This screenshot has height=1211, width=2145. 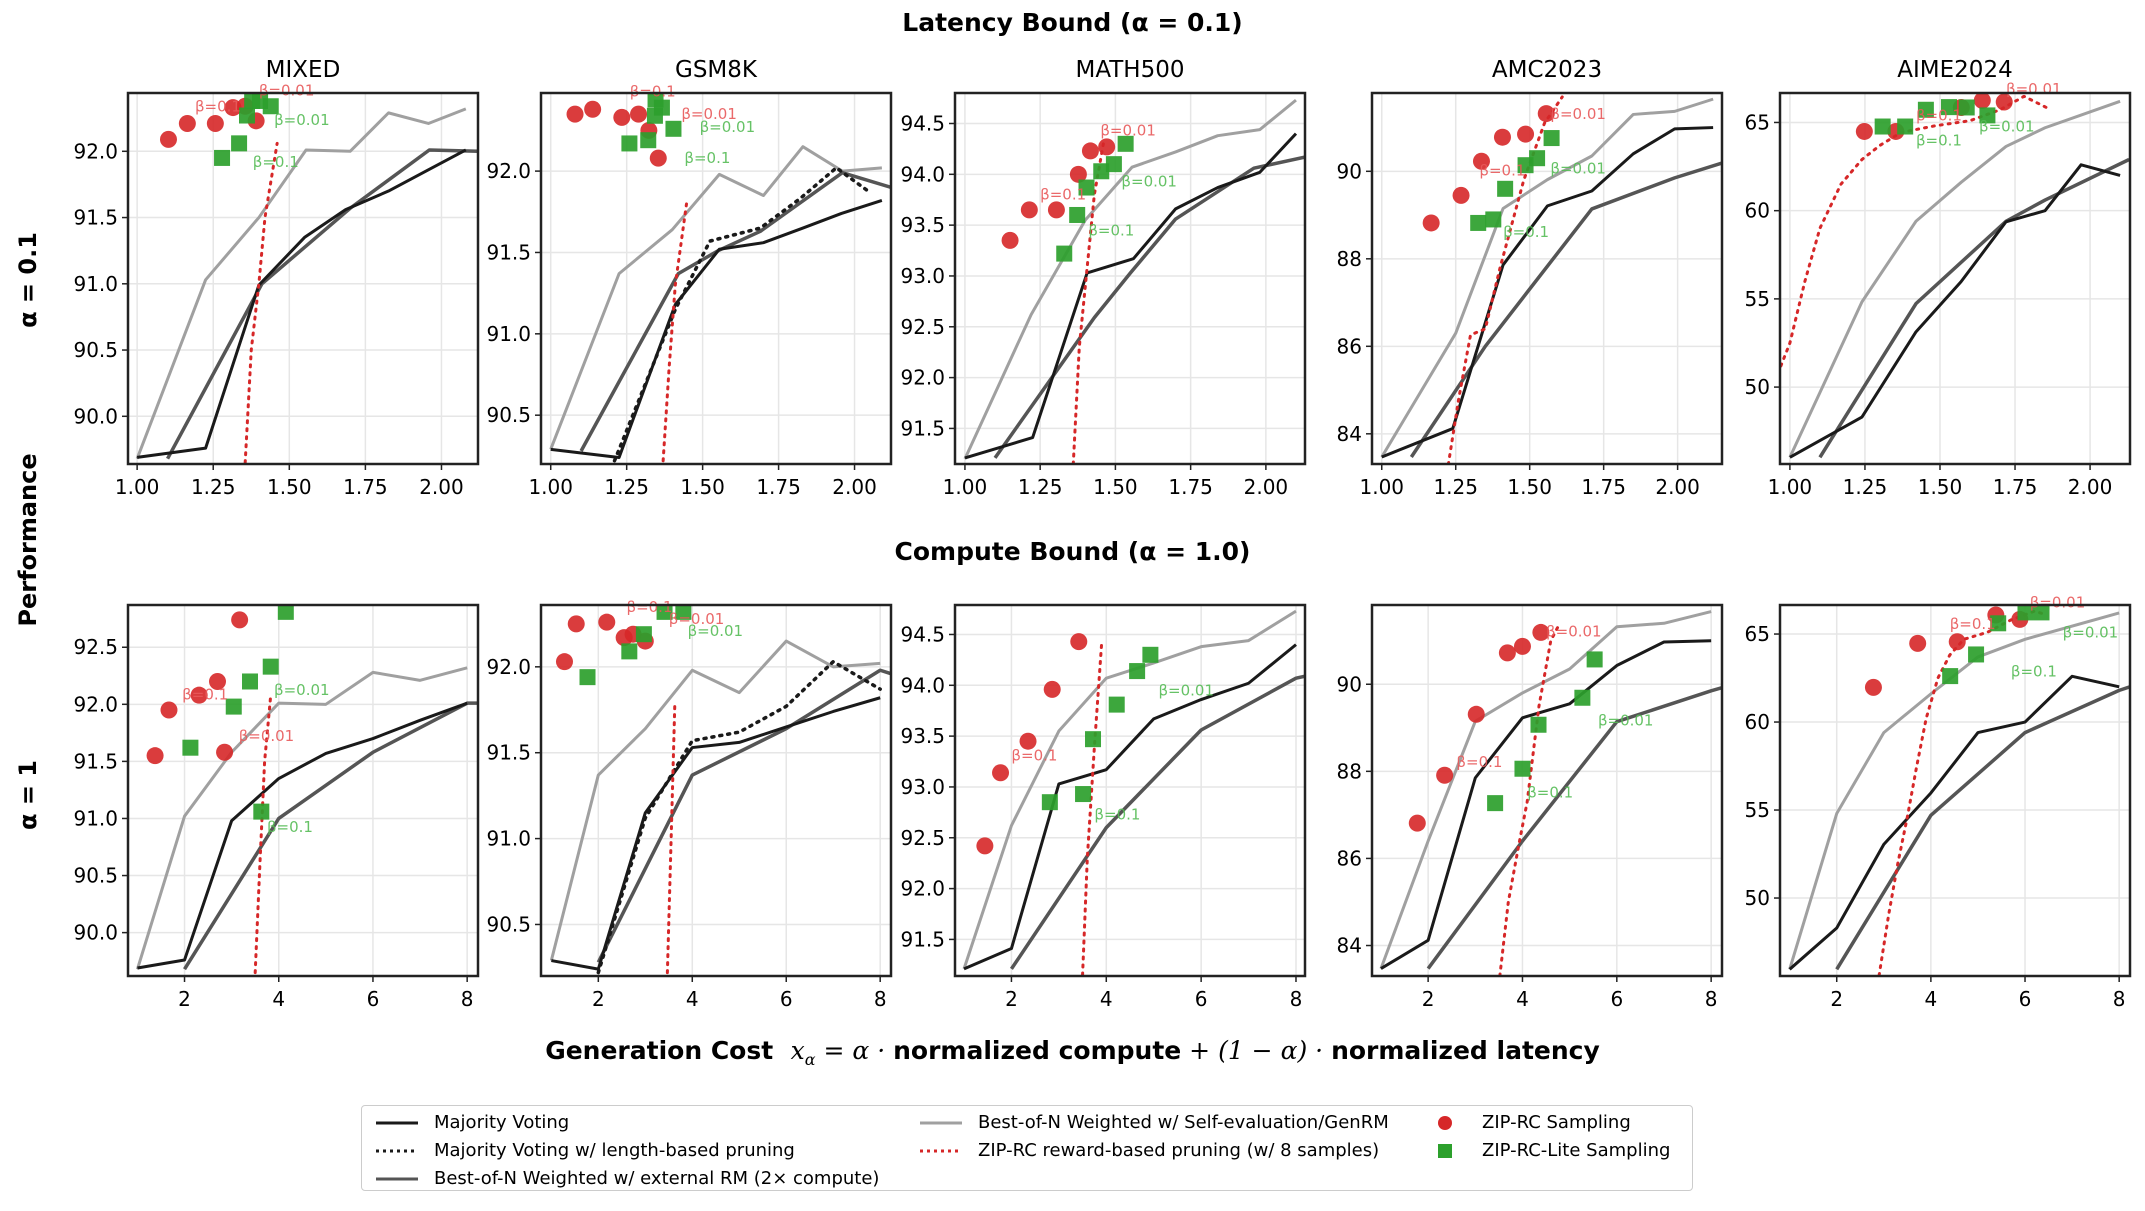 I want to click on legend-label: ZIP-RC Sampling, so click(x=1556, y=1122).